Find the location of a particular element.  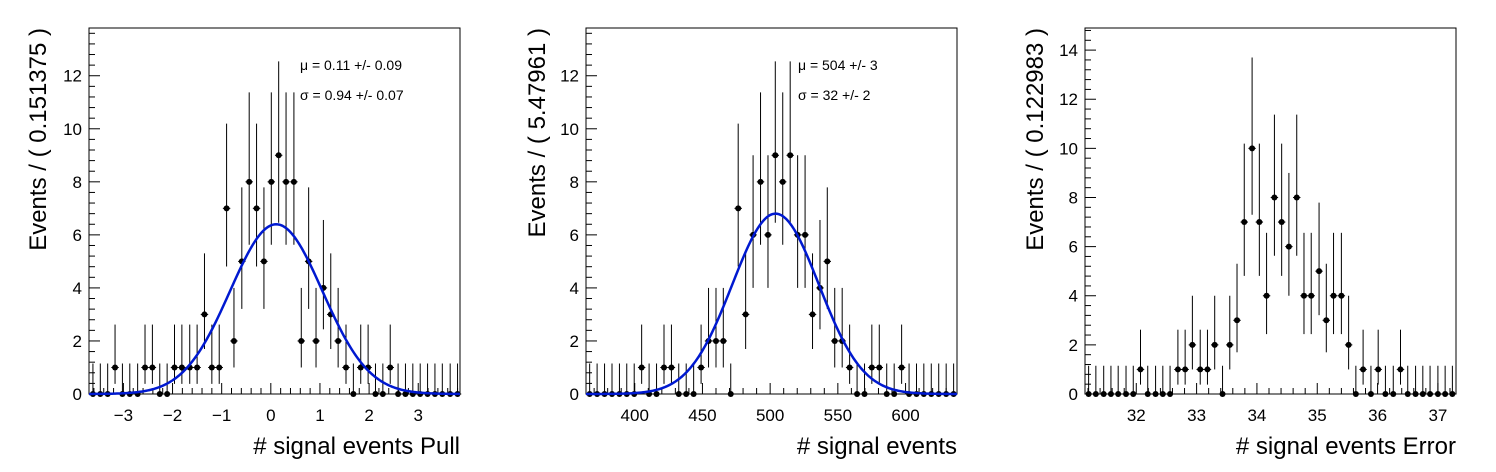

pull-y-tick-label: 6 is located at coordinates (77, 235).